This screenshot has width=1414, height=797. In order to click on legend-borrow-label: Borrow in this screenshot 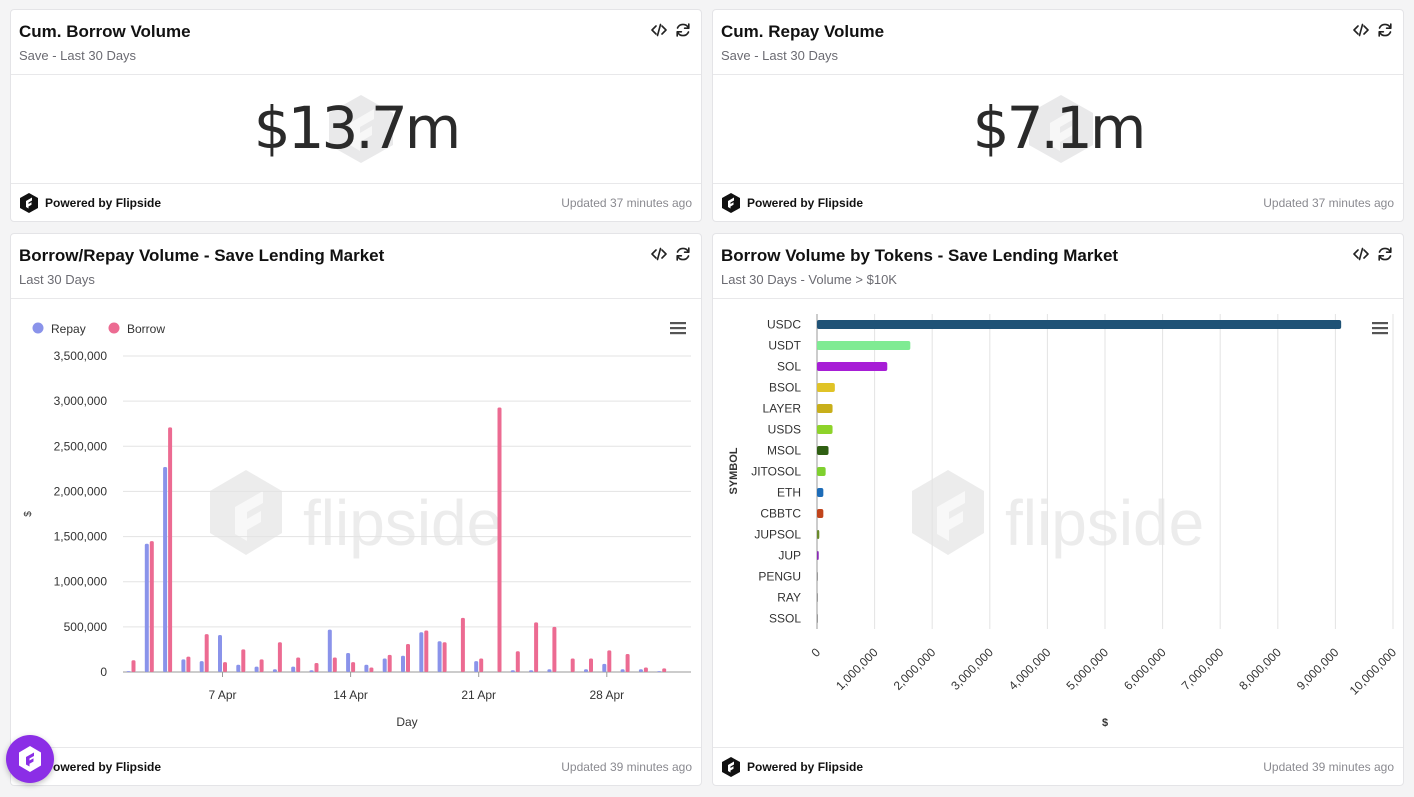, I will do `click(146, 329)`.